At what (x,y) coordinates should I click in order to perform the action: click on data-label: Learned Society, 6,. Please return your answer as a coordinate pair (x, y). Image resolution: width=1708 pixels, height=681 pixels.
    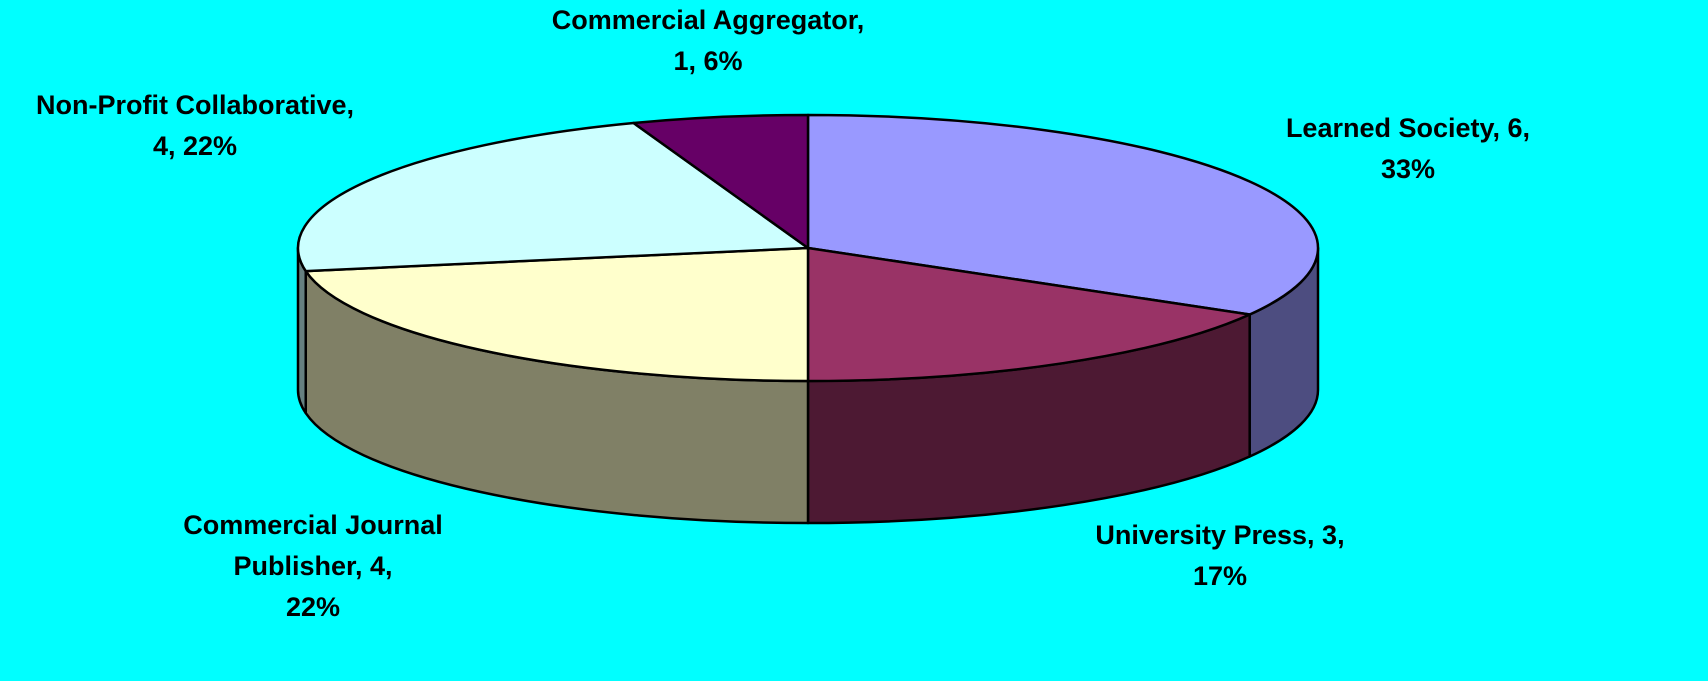
    Looking at the image, I should click on (1408, 128).